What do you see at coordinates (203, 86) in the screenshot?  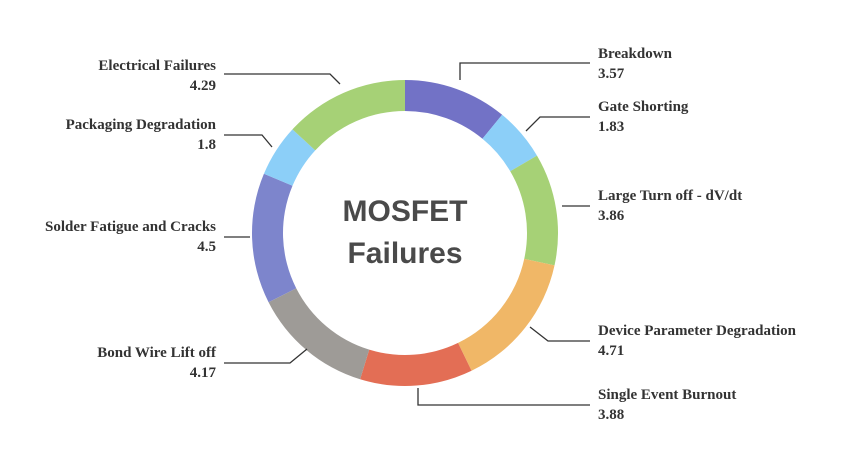 I see `slice-value-electrical-failures: 4.29` at bounding box center [203, 86].